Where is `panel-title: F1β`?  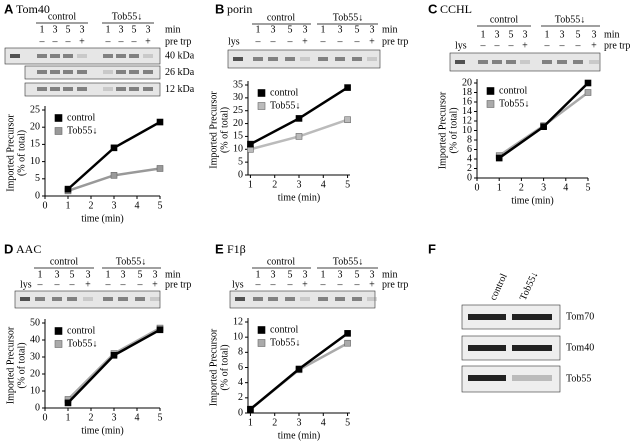
panel-title: F1β is located at coordinates (236, 249).